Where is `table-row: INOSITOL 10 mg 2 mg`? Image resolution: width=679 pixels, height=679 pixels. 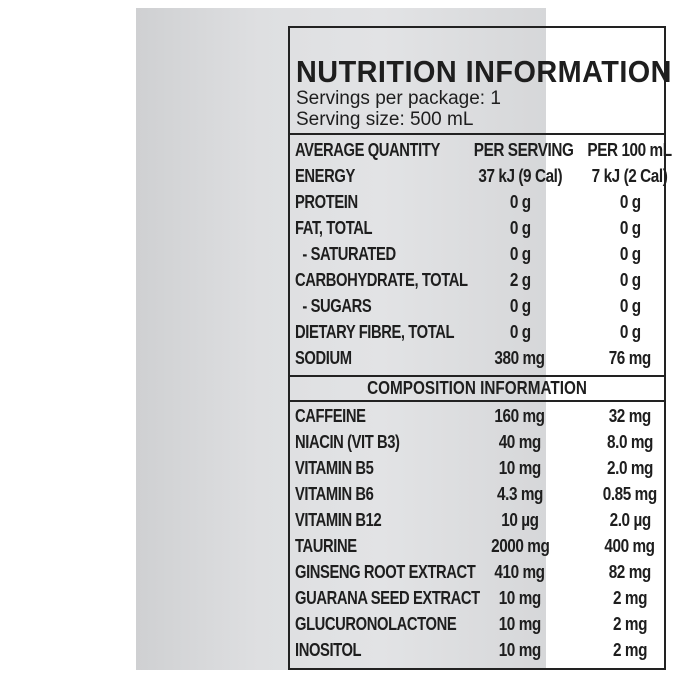 table-row: INOSITOL 10 mg 2 mg is located at coordinates (477, 652).